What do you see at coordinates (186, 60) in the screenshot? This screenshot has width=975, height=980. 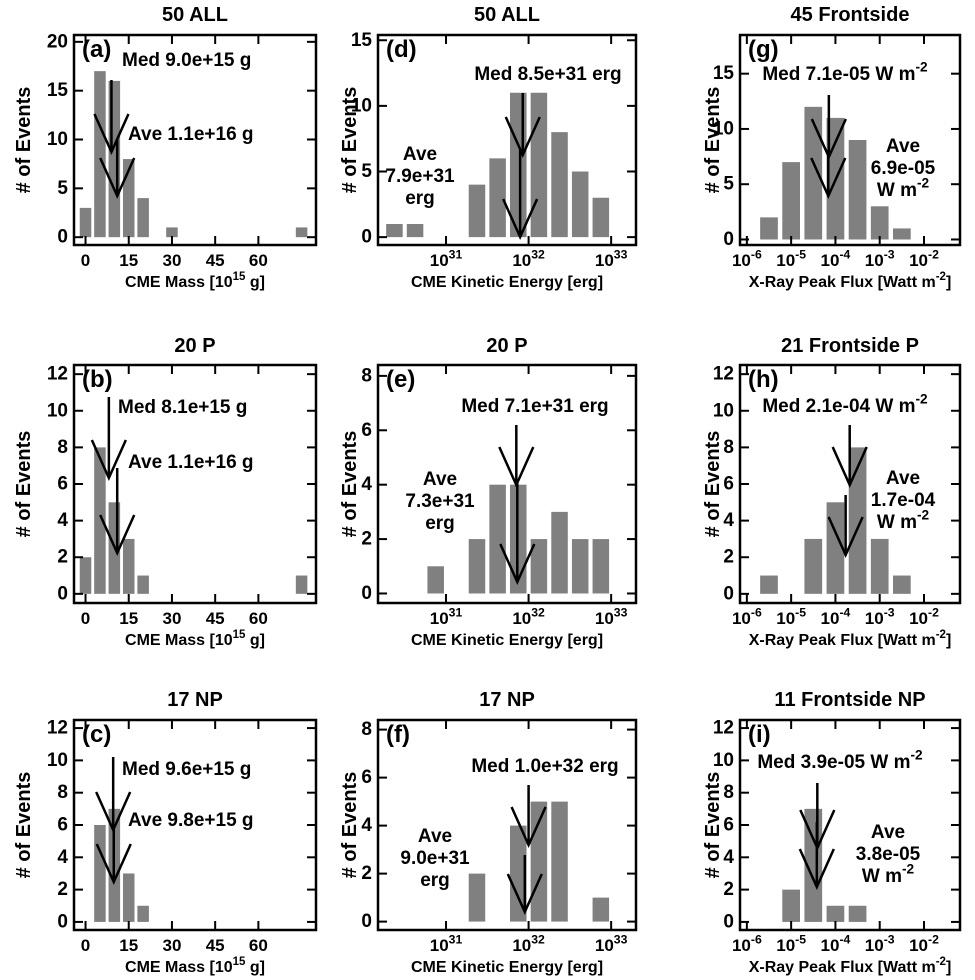 I see `annotation-text: Med 9.0e+15 g` at bounding box center [186, 60].